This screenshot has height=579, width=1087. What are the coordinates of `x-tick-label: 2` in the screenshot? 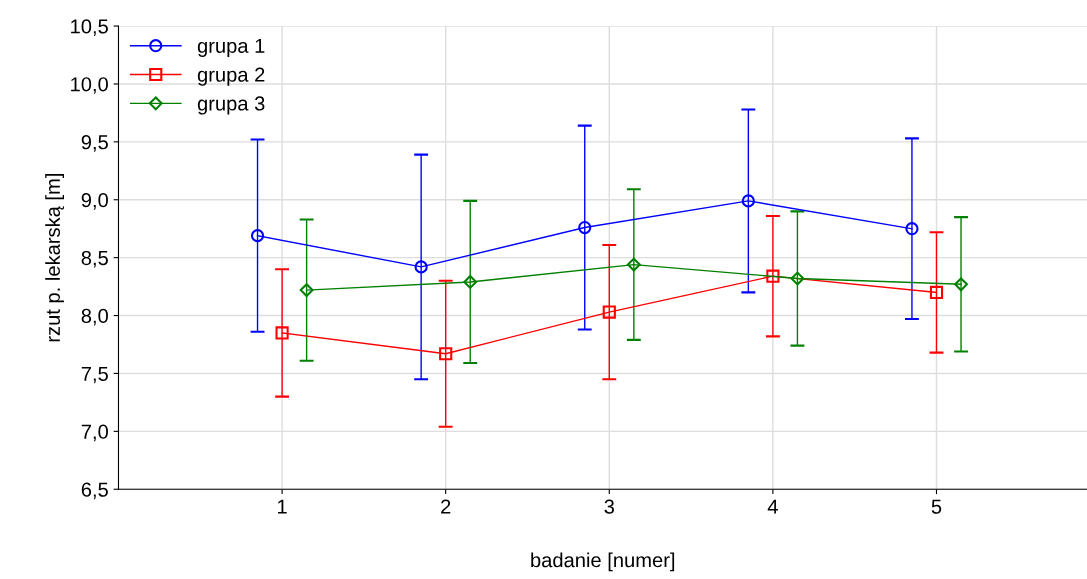 It's located at (446, 506).